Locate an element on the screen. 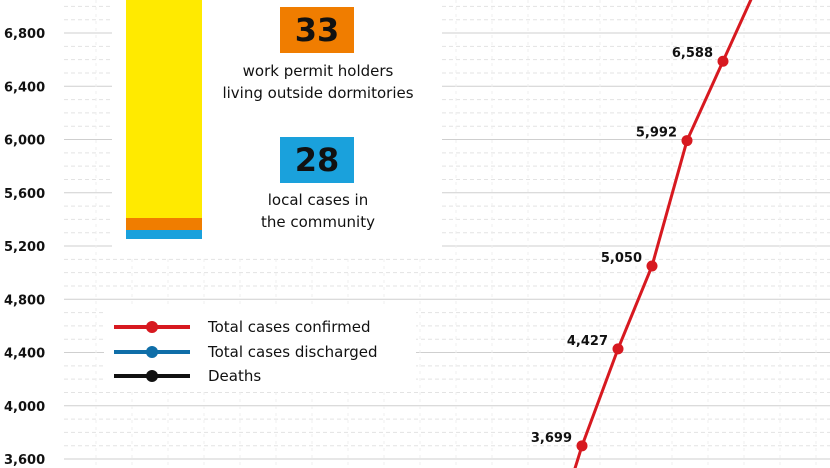  data-label-confirmed: 4,427 is located at coordinates (587, 341).